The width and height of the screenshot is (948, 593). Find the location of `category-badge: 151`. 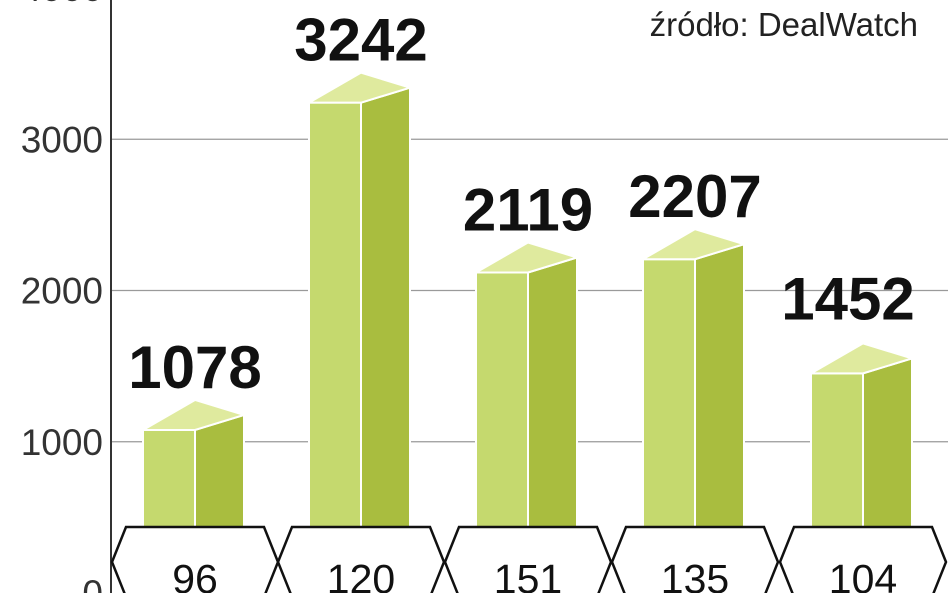

category-badge: 151 is located at coordinates (528, 559).